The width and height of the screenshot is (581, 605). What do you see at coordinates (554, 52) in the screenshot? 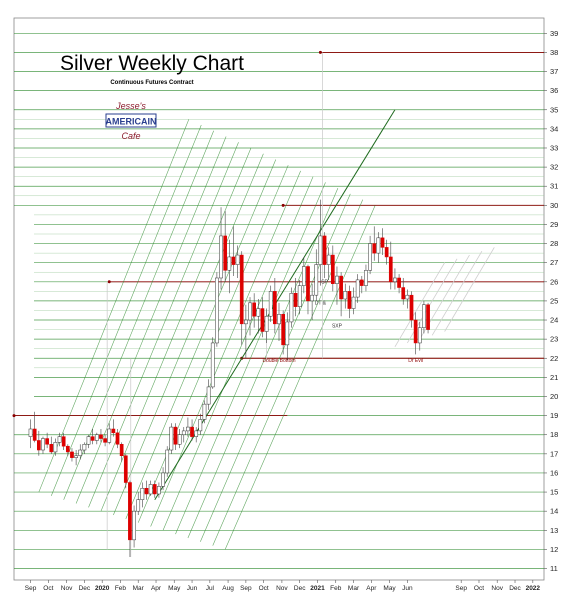
I see `y-tick-label: 38` at bounding box center [554, 52].